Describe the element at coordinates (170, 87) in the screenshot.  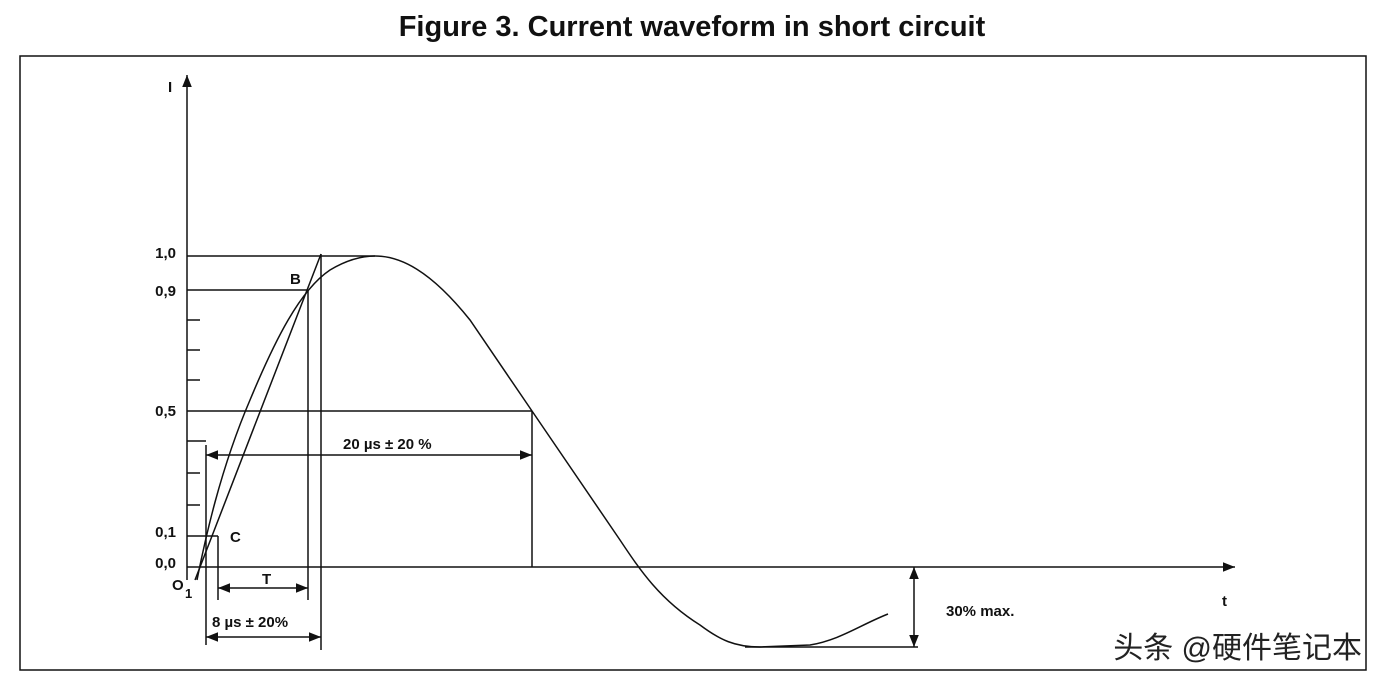
I see `y-label: I` at that location.